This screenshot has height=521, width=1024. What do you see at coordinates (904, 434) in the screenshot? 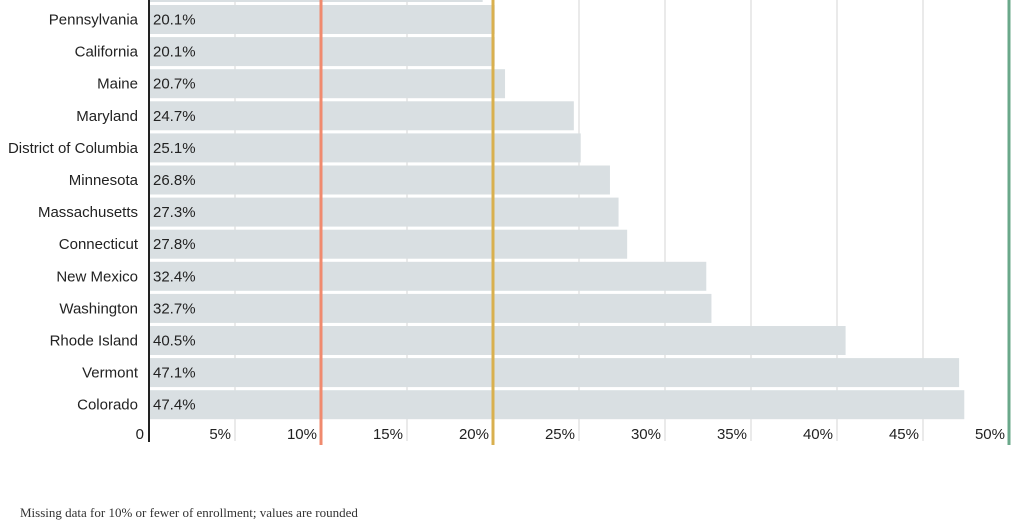
I see `x-tick-label: 45%` at bounding box center [904, 434].